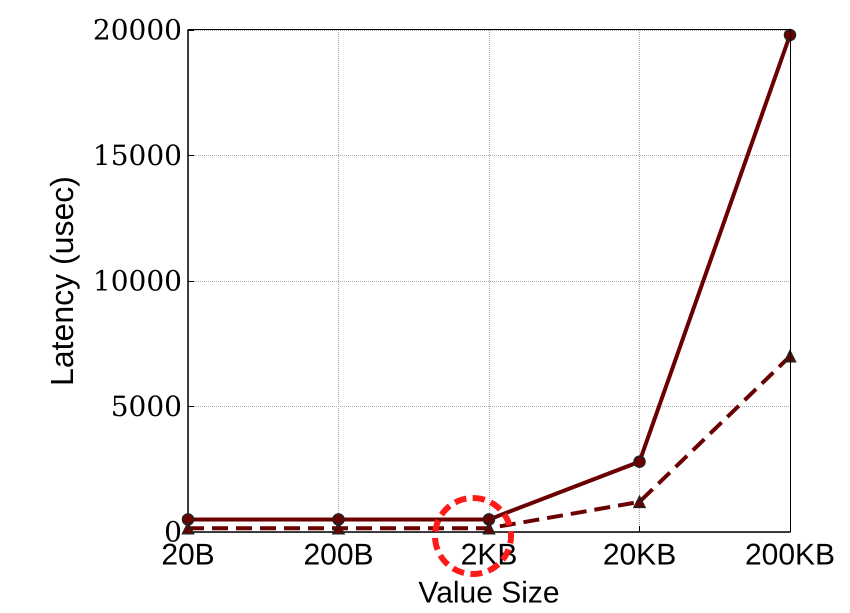 The width and height of the screenshot is (850, 613). Describe the element at coordinates (137, 30) in the screenshot. I see `y-tick-label: 20000` at that location.